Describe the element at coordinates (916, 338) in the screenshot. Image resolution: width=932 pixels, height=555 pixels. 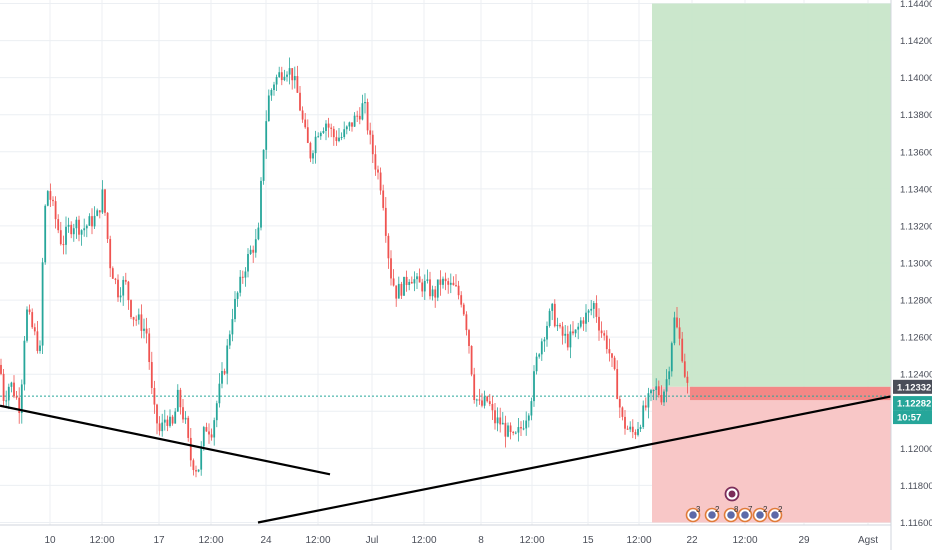
I see `y-tick-label: 1.12600` at that location.